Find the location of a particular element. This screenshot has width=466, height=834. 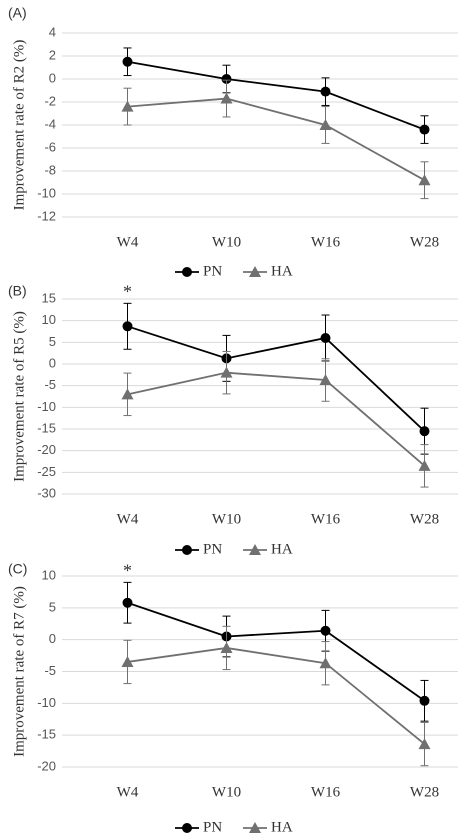

y-tick-label: 4 is located at coordinates (52, 31).